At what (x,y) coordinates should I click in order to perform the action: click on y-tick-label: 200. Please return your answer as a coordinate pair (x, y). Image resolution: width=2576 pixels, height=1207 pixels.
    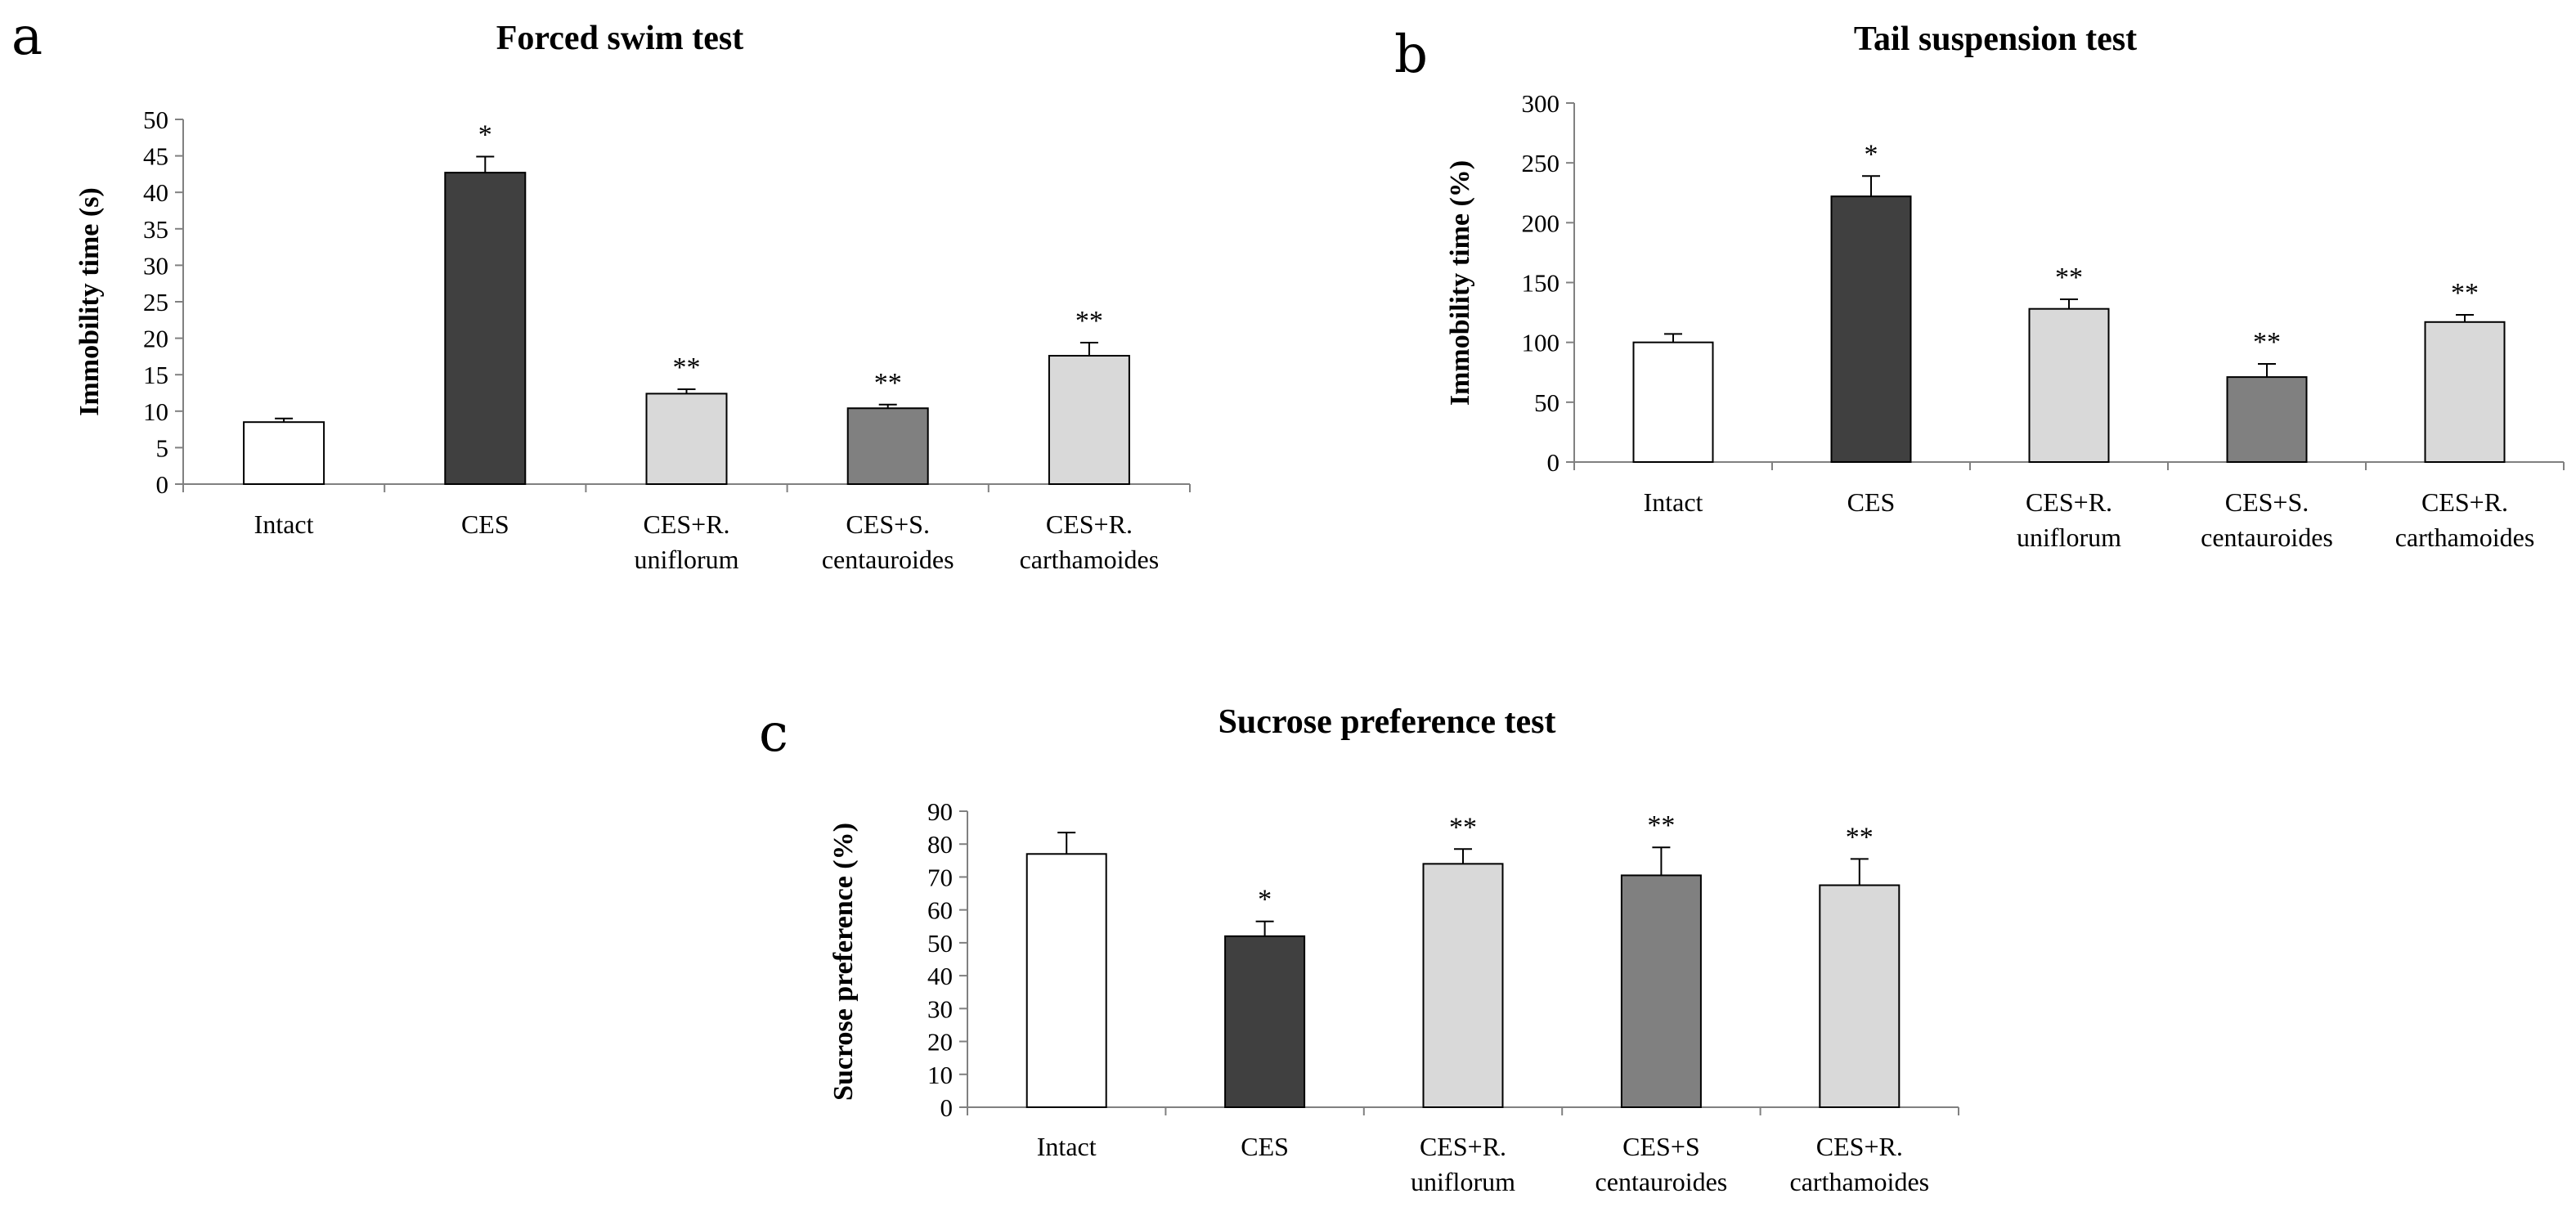
    Looking at the image, I should click on (1541, 223).